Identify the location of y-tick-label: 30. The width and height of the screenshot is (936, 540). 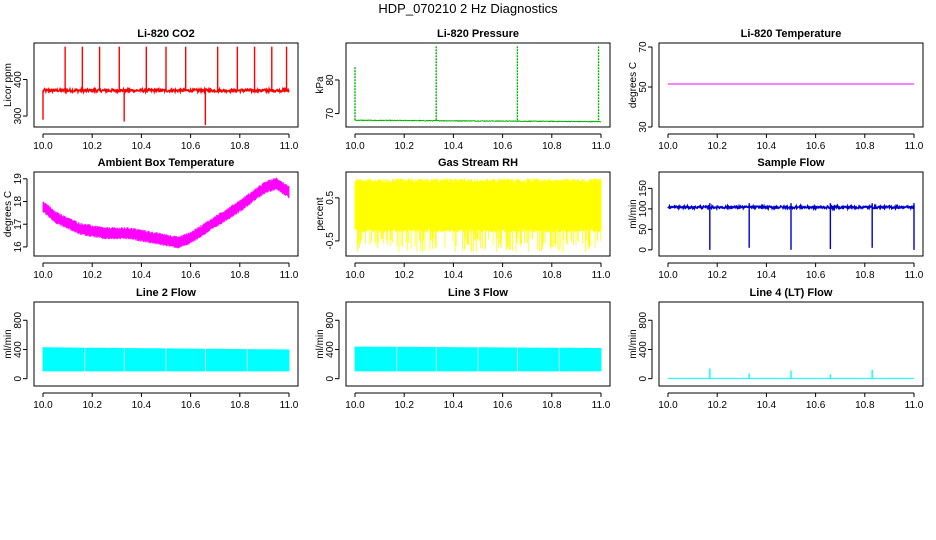
(643, 127).